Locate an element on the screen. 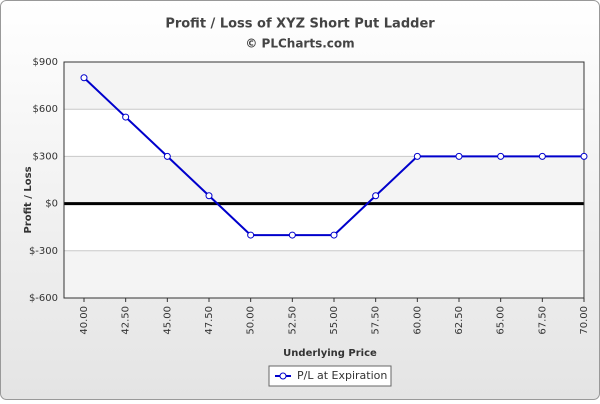  x-tick-label: 52.50 is located at coordinates (292, 320).